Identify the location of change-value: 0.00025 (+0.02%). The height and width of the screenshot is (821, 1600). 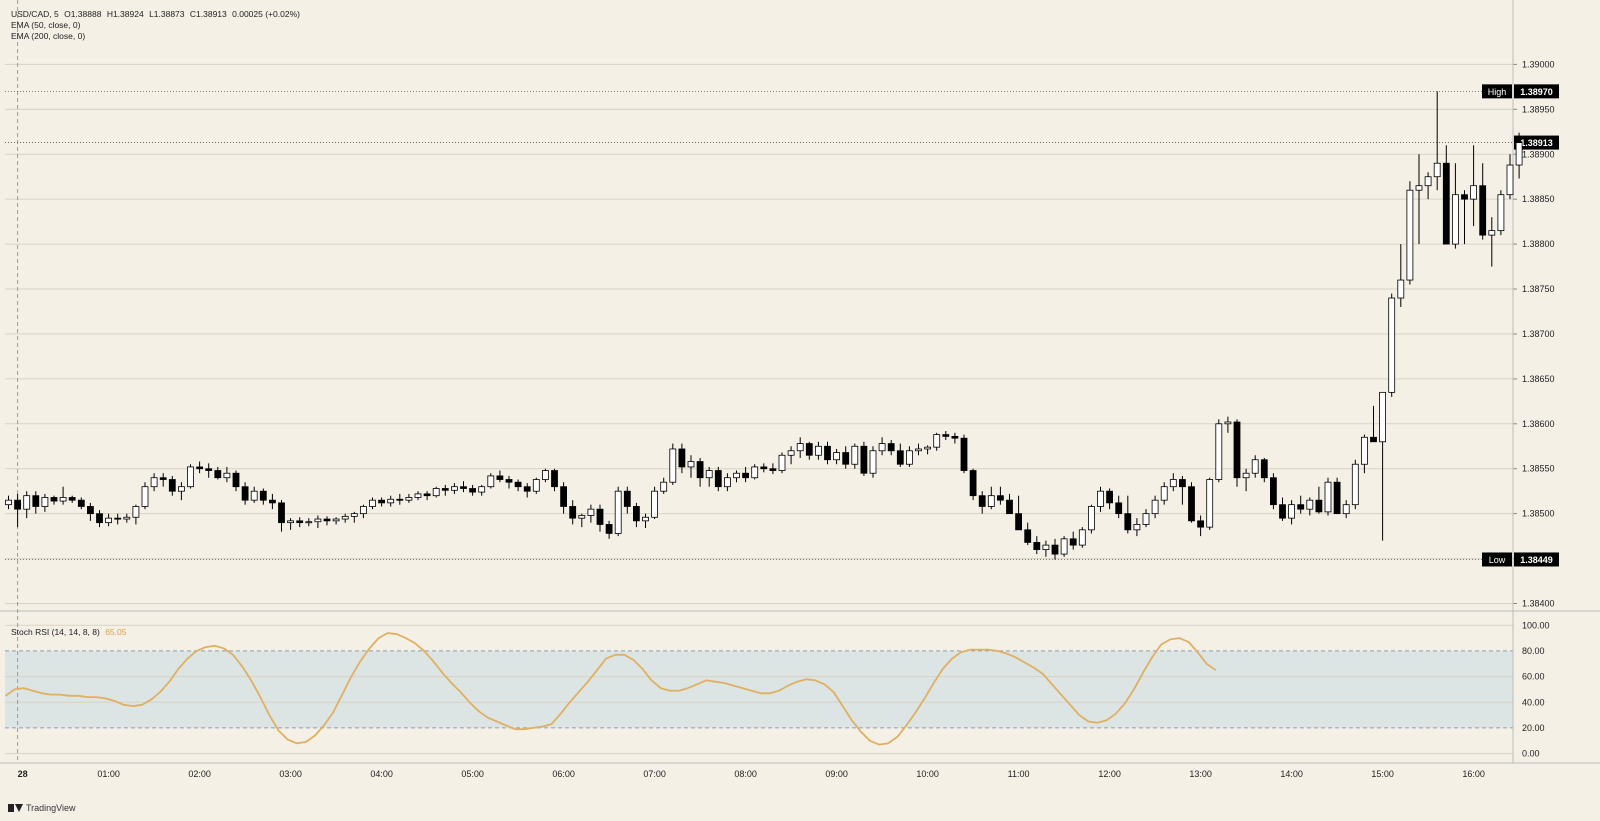
(266, 14).